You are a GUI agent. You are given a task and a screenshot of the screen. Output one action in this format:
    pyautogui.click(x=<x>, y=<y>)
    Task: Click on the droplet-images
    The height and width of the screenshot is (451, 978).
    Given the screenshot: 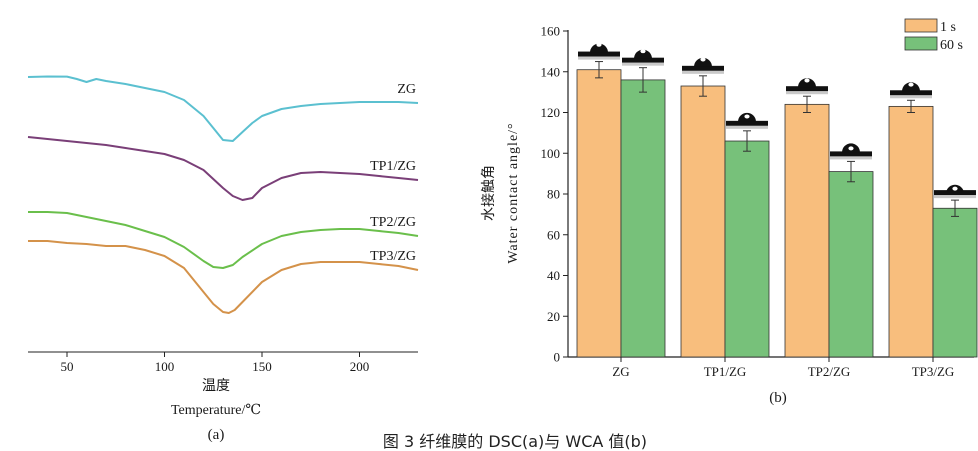 What is the action you would take?
    pyautogui.click(x=777, y=120)
    